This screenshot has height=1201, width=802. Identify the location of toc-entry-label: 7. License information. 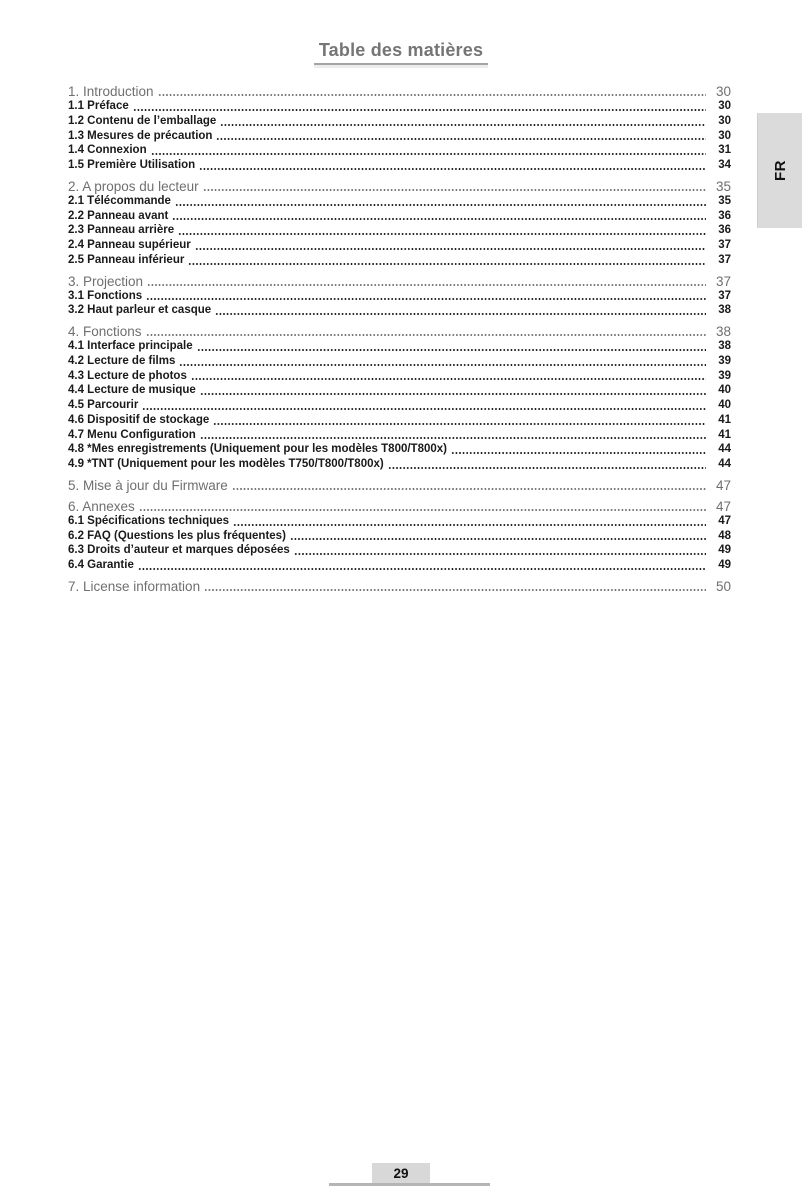
(134, 586).